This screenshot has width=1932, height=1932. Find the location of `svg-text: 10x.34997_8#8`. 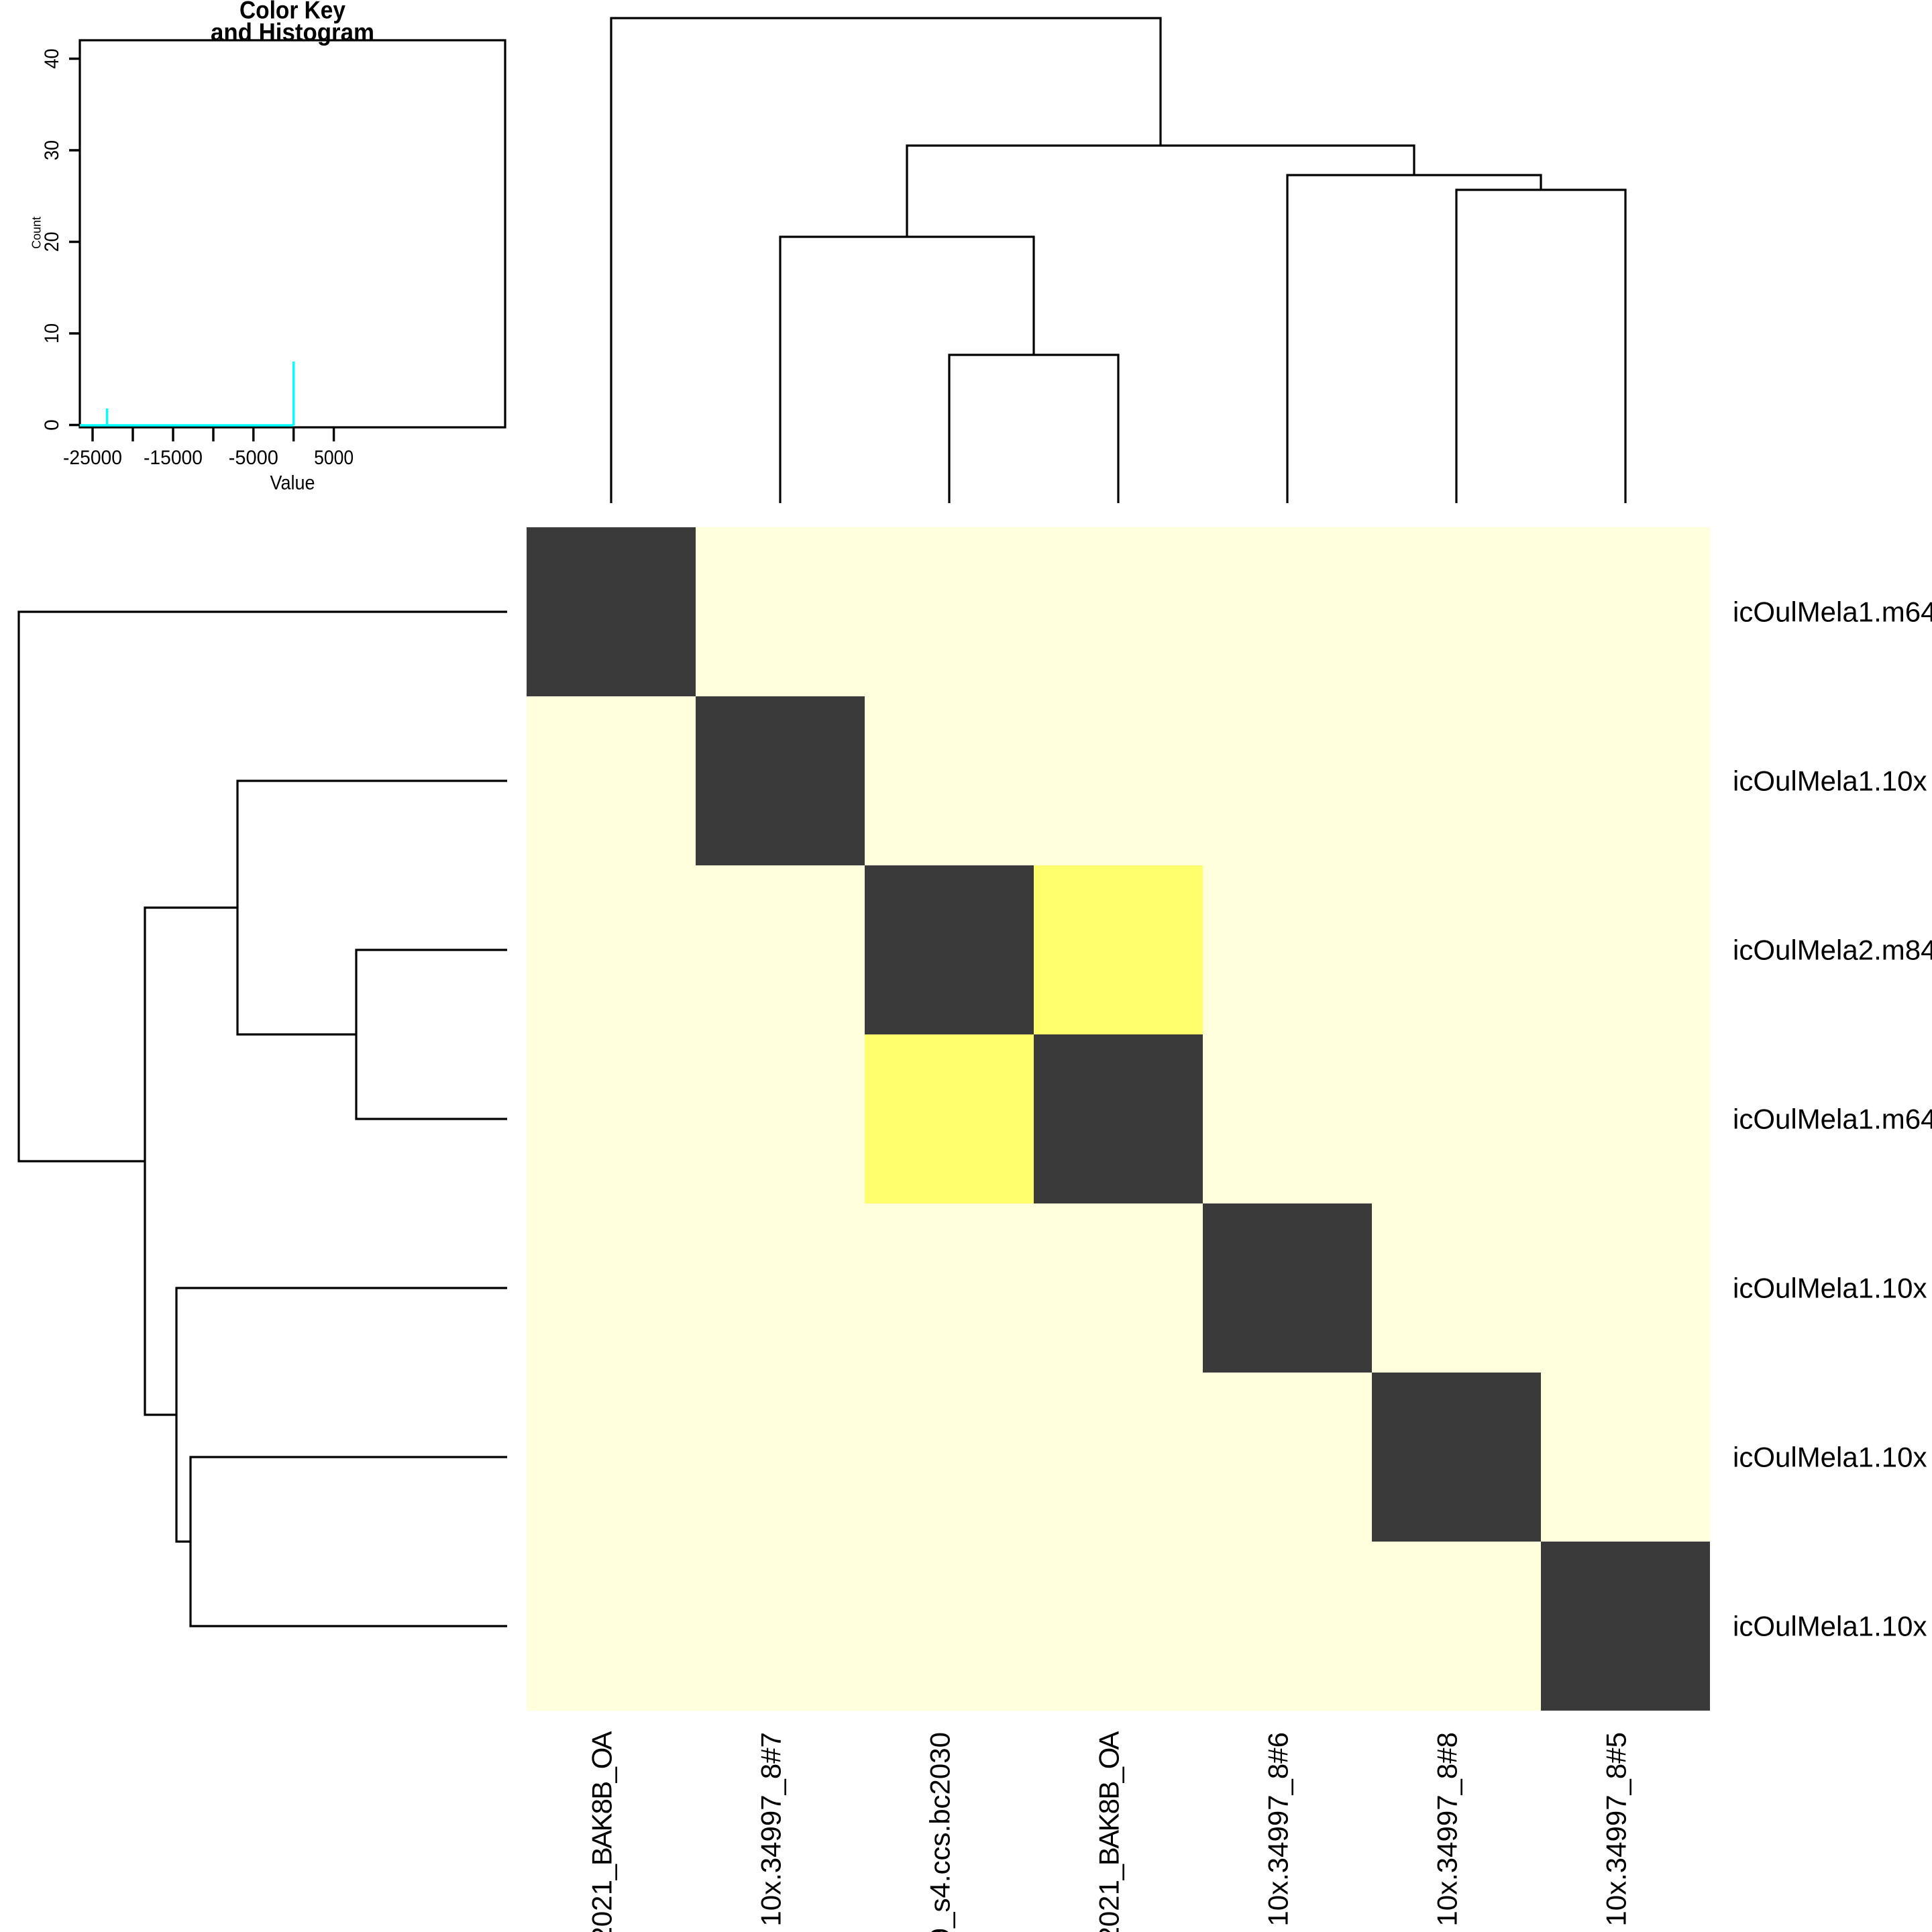

svg-text: 10x.34997_8#8 is located at coordinates (1447, 1829).